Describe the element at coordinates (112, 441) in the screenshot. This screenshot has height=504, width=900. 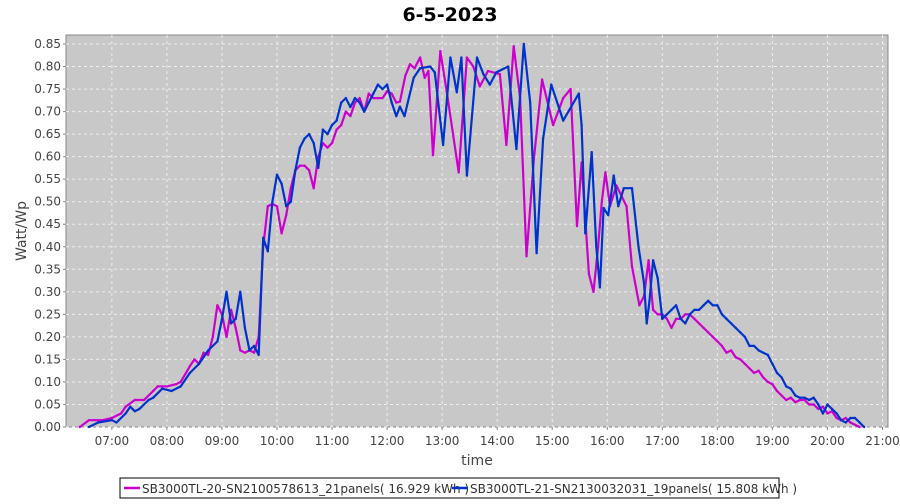
I see `x-tick-label: 07:00` at that location.